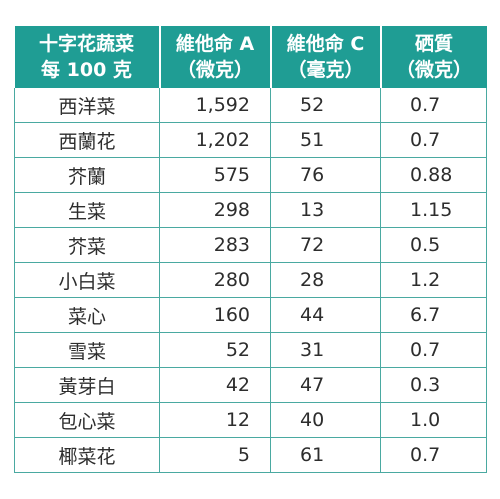 The height and width of the screenshot is (499, 500). Describe the element at coordinates (325, 210) in the screenshot. I see `cell-vitamin-c: 13` at that location.